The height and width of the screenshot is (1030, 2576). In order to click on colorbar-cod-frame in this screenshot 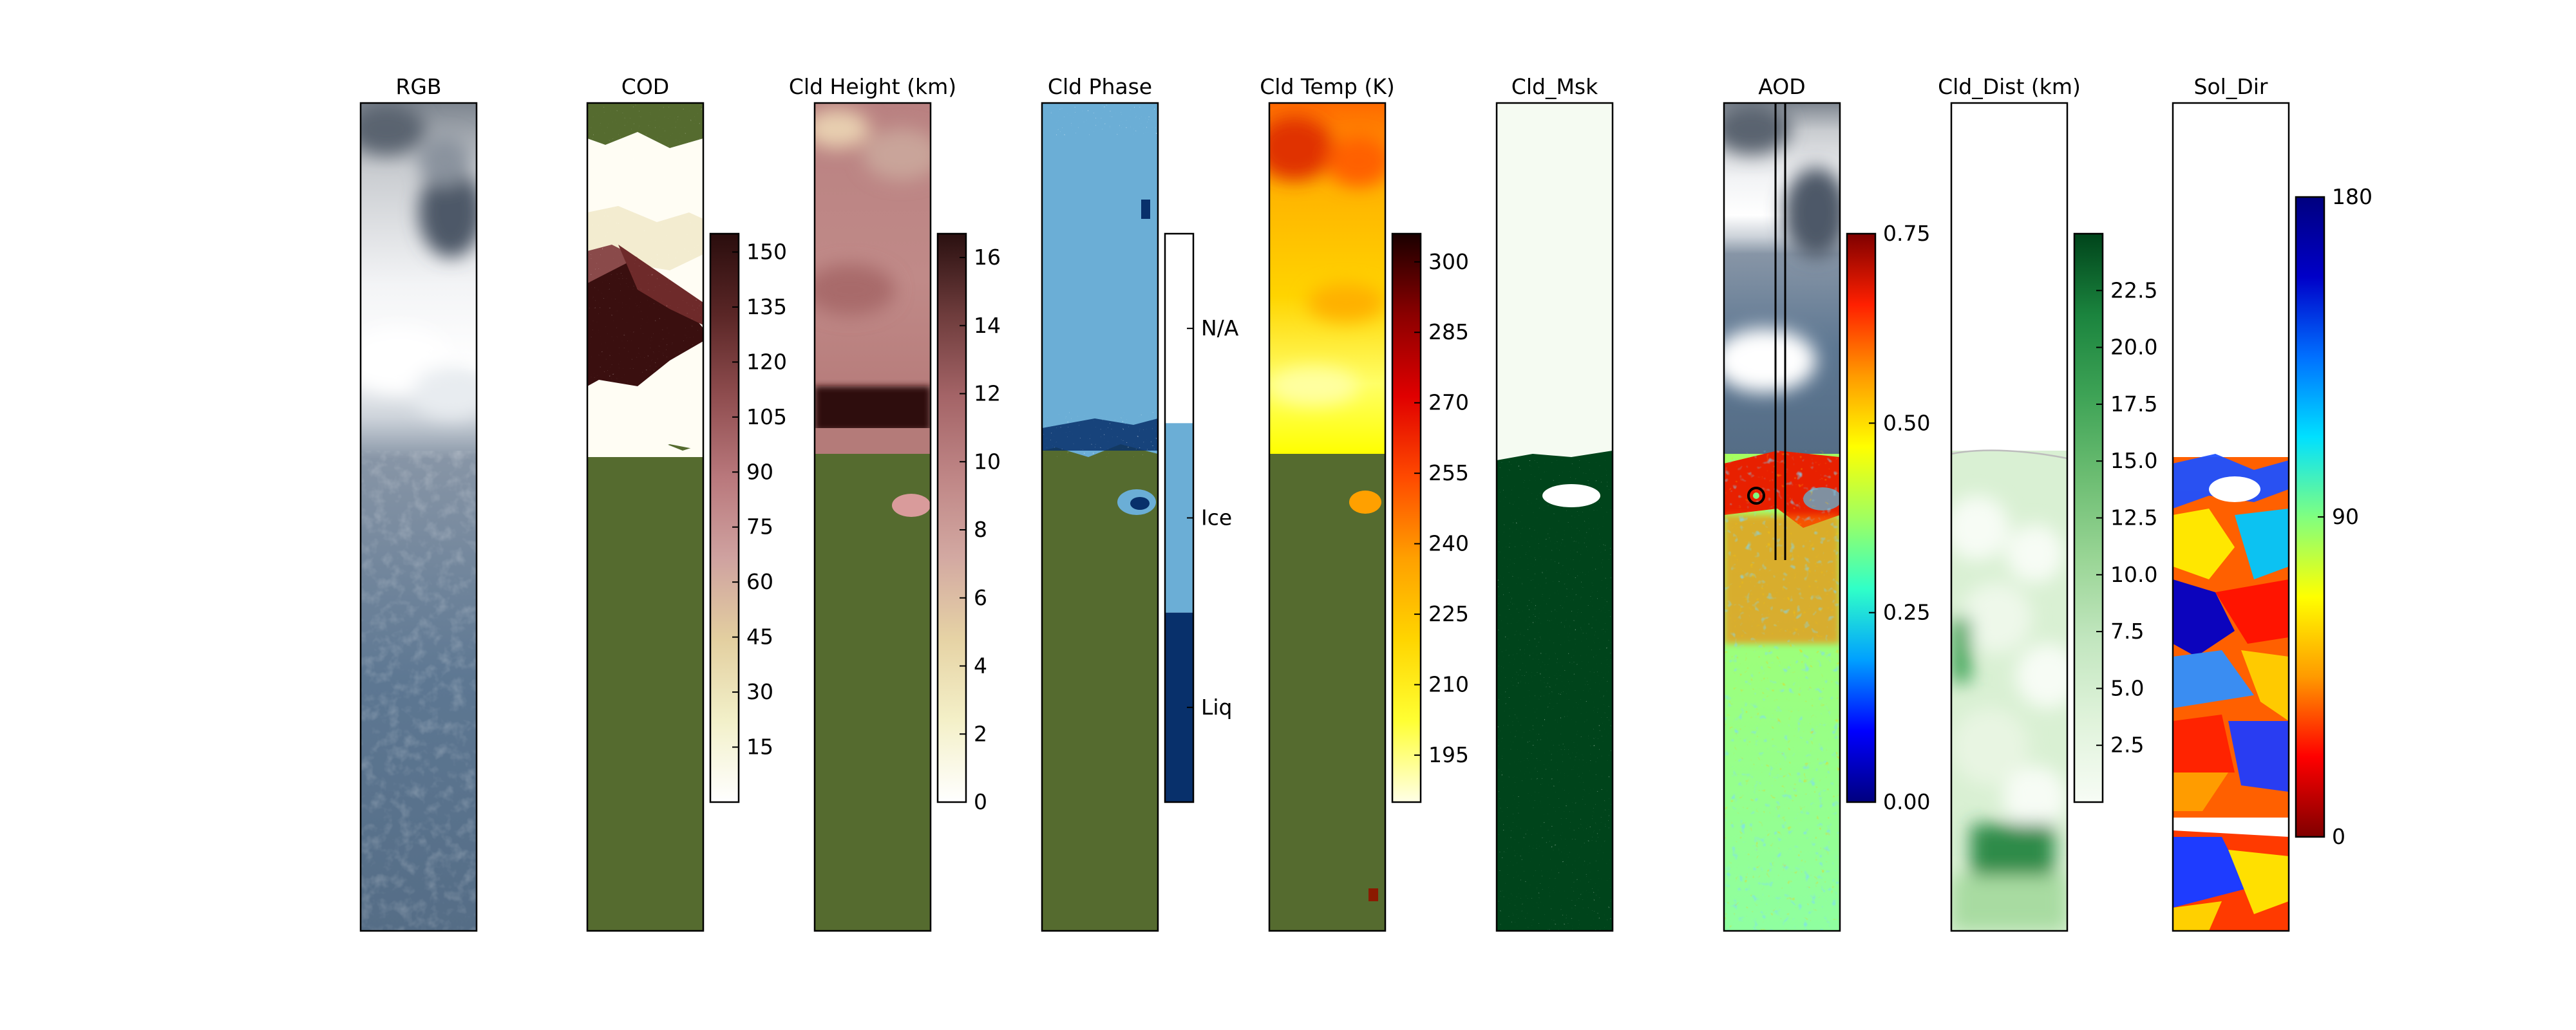, I will do `click(724, 517)`.